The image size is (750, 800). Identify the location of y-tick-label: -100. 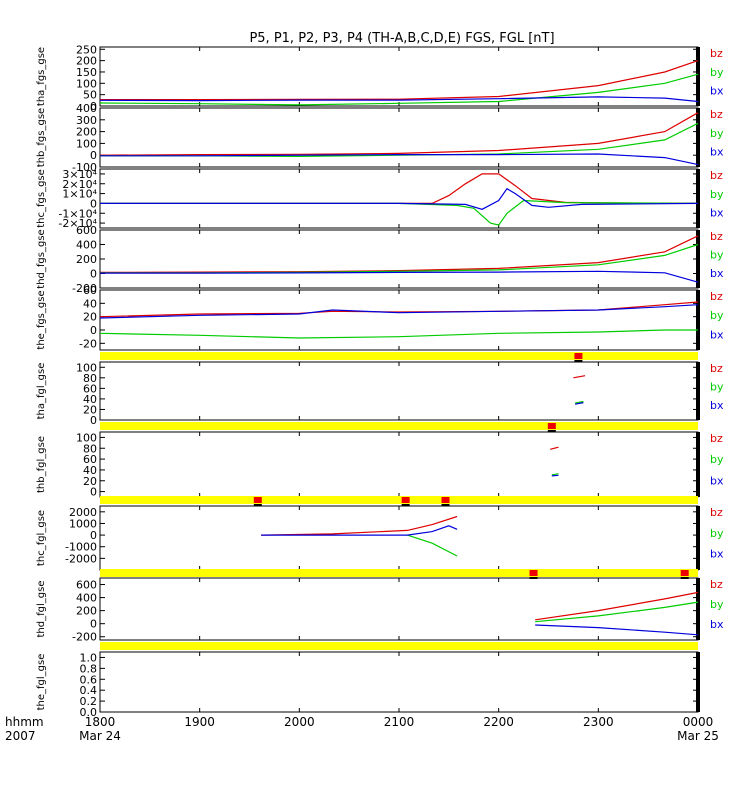
(84, 167).